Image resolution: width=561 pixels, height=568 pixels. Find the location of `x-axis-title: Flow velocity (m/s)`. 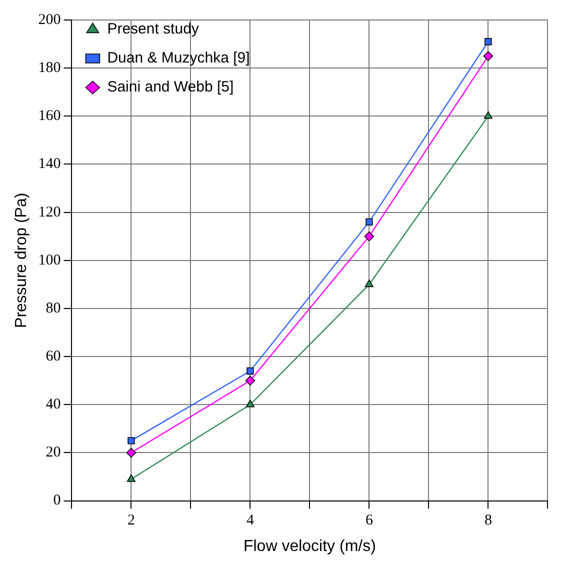

x-axis-title: Flow velocity (m/s) is located at coordinates (309, 546).